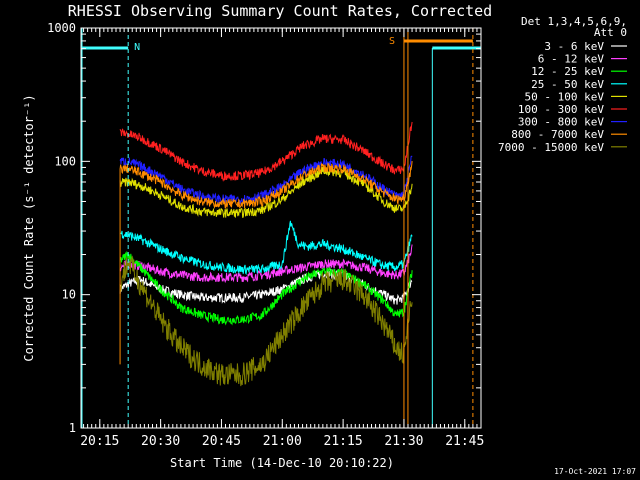  I want to click on y-tick-label: 100, so click(65, 161).